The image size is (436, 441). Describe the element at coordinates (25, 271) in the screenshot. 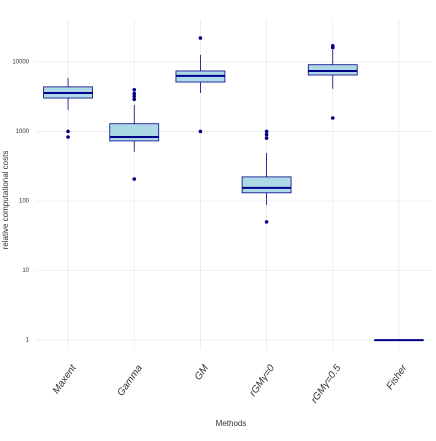

I see `y-tick-label: 10` at that location.